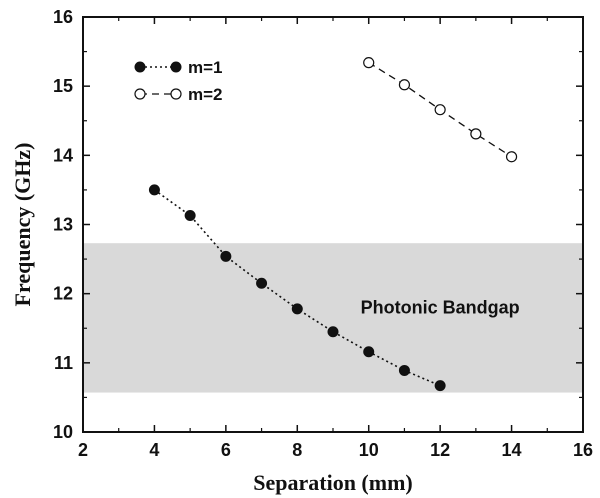 This screenshot has width=600, height=498. I want to click on legend: m=1m=2, so click(178, 81).